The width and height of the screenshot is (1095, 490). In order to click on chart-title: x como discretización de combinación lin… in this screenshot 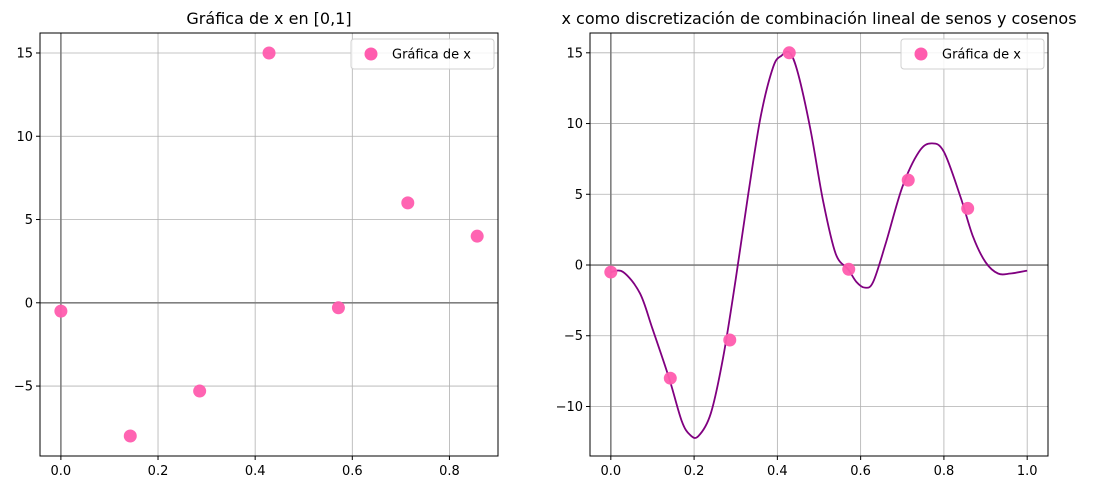, I will do `click(818, 18)`.